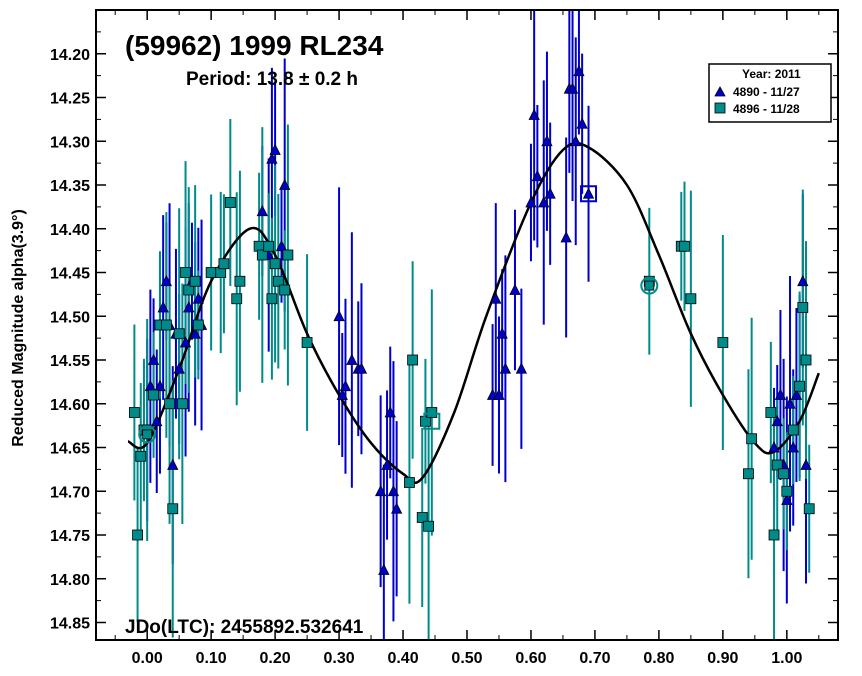 This screenshot has width=862, height=676. I want to click on legend-entry-4890: 4890 - 11/27, so click(766, 92).